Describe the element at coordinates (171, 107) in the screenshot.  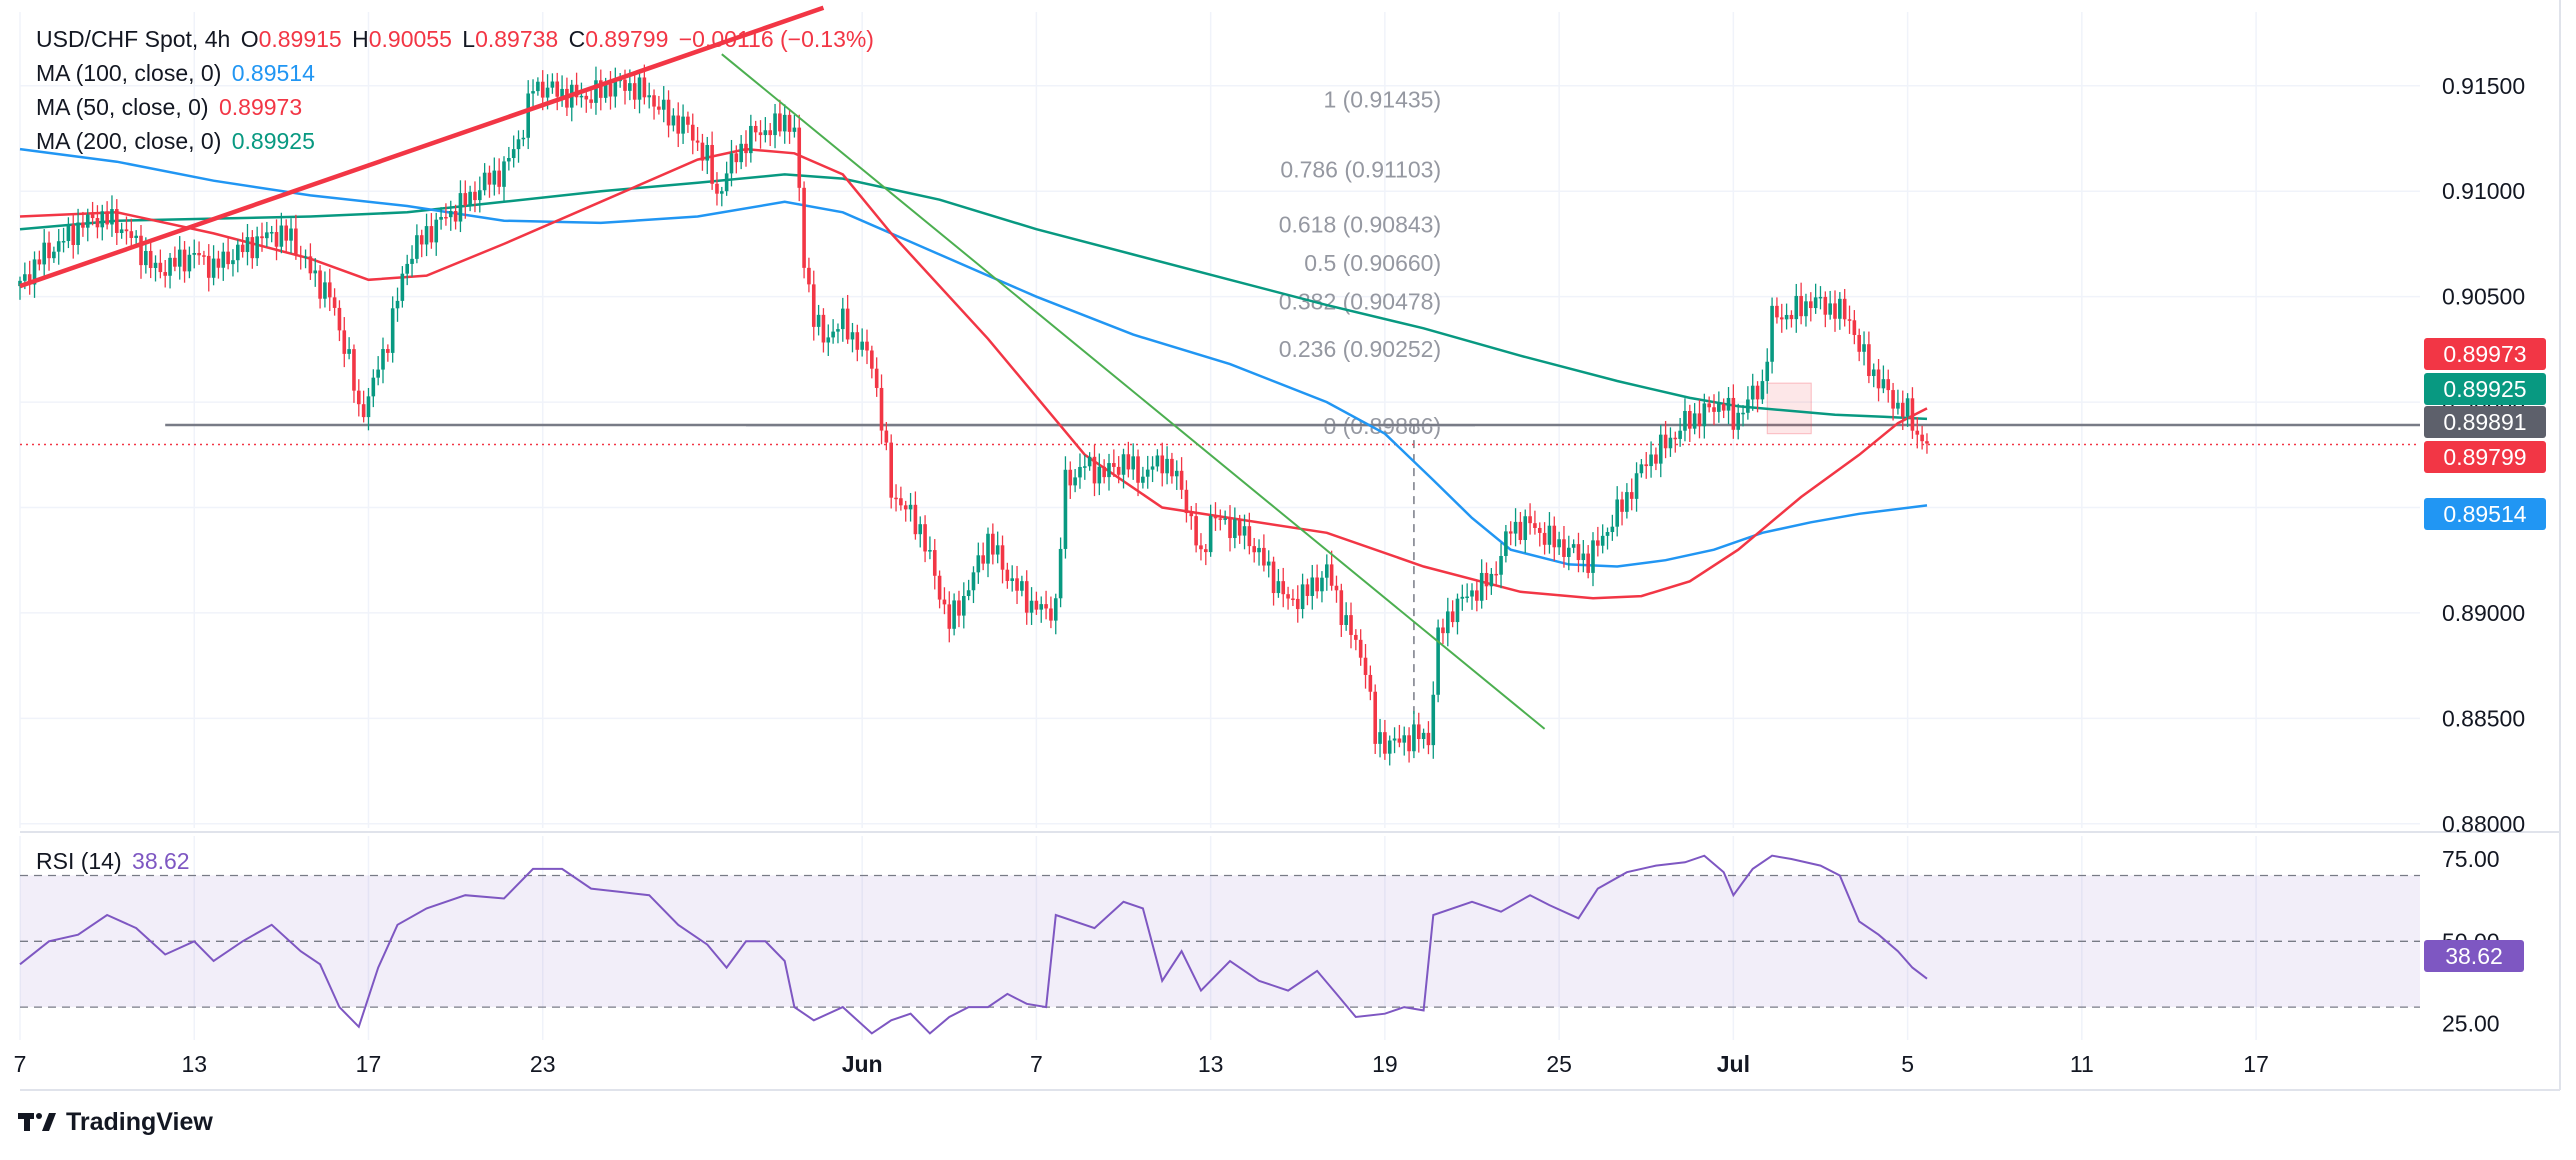
I see `legend-ma50: MA (50, close, 0) 0.89973` at that location.